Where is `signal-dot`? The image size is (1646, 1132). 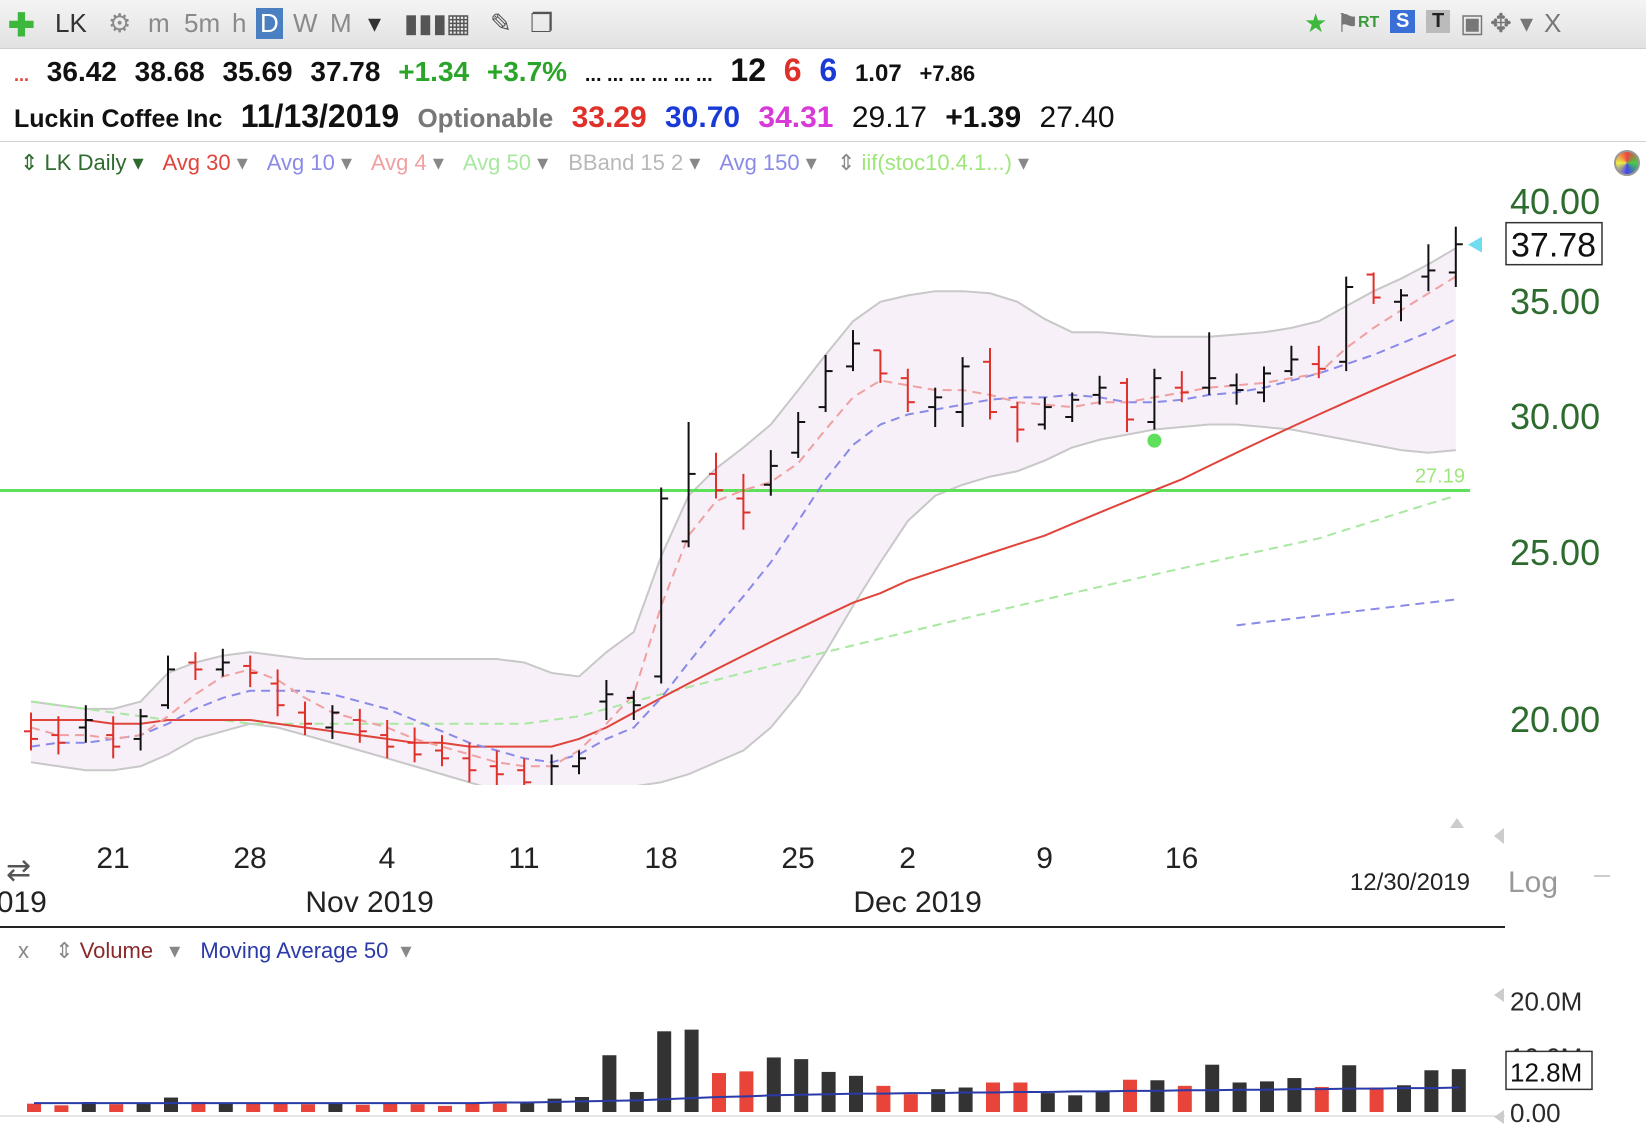
signal-dot is located at coordinates (1154, 440).